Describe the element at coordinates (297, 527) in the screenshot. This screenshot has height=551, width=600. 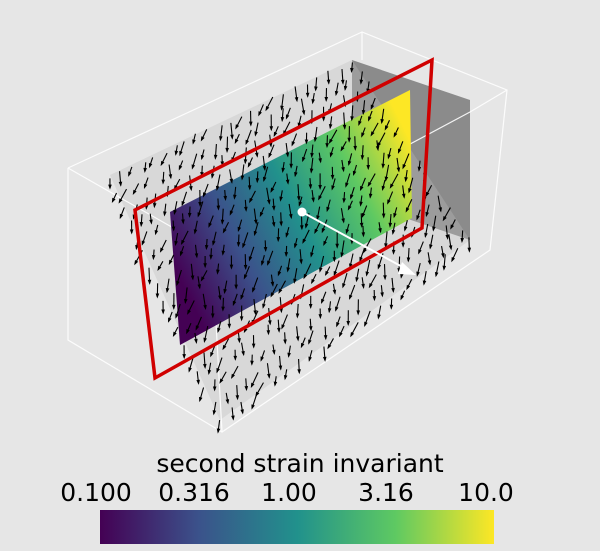
I see `colorbar-gradient-rect` at that location.